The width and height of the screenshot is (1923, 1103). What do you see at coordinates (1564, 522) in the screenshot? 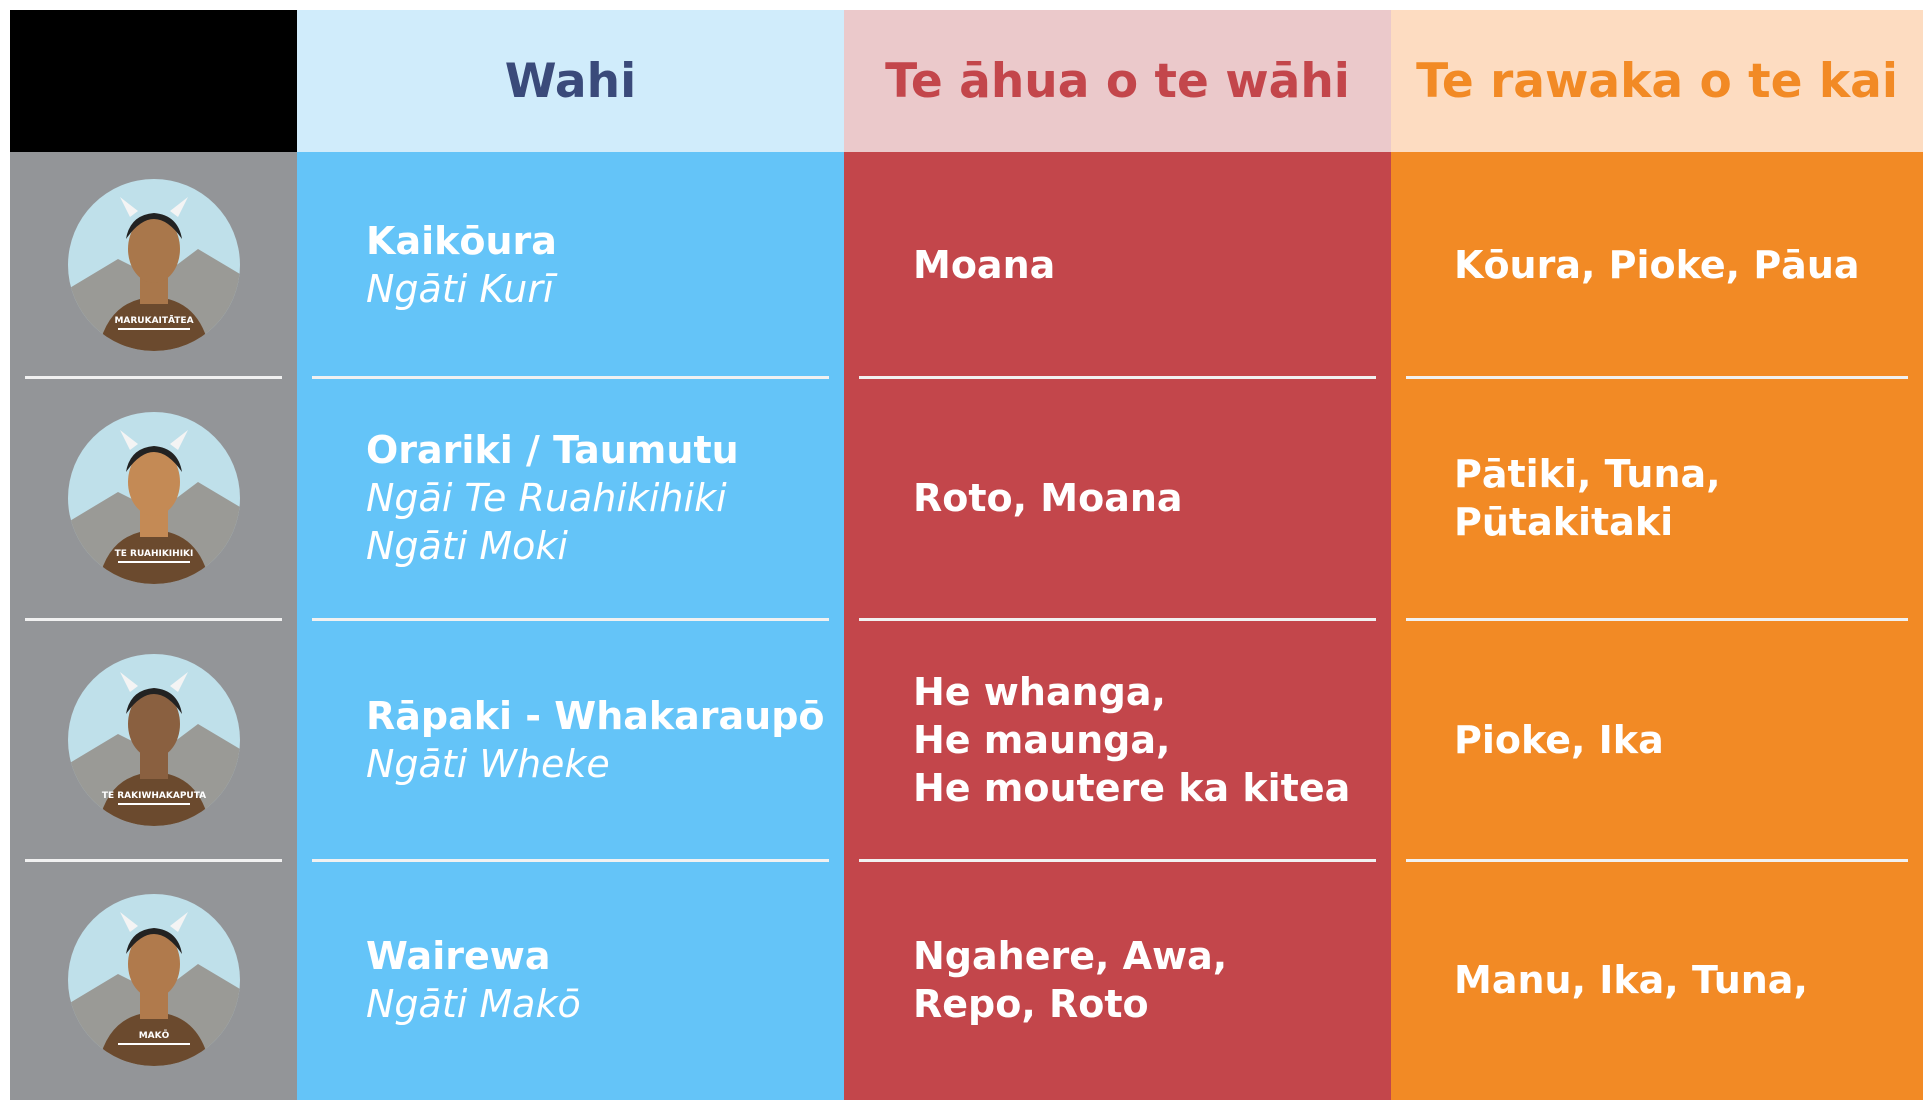
I see `food-line: Pūtakitaki` at bounding box center [1564, 522].